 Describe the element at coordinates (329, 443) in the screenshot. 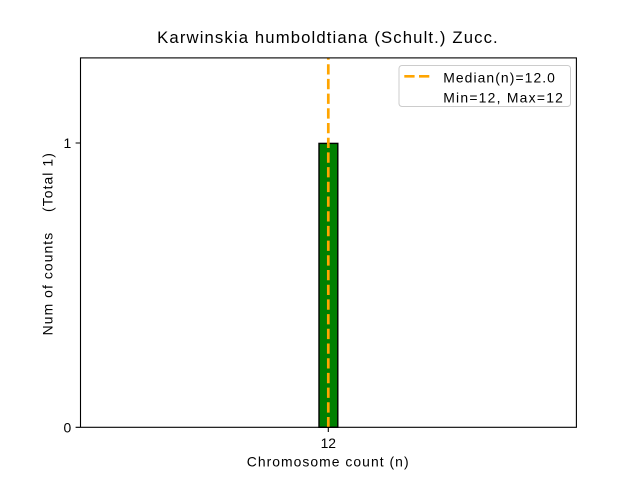

I see `svg-text: 12` at that location.